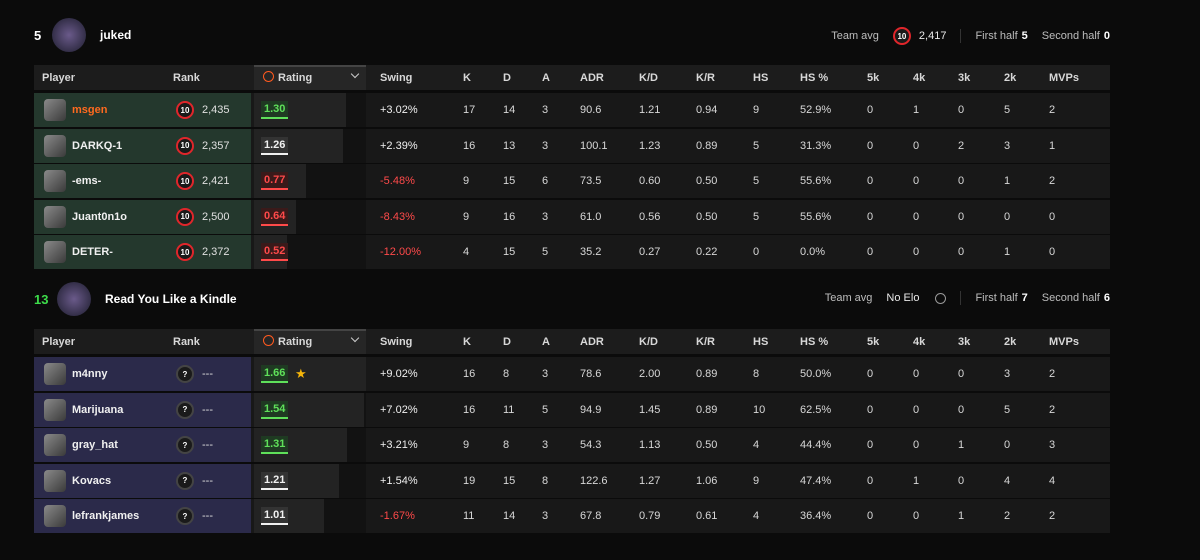 The width and height of the screenshot is (1200, 560). What do you see at coordinates (38, 35) in the screenshot?
I see `team-score: 5` at bounding box center [38, 35].